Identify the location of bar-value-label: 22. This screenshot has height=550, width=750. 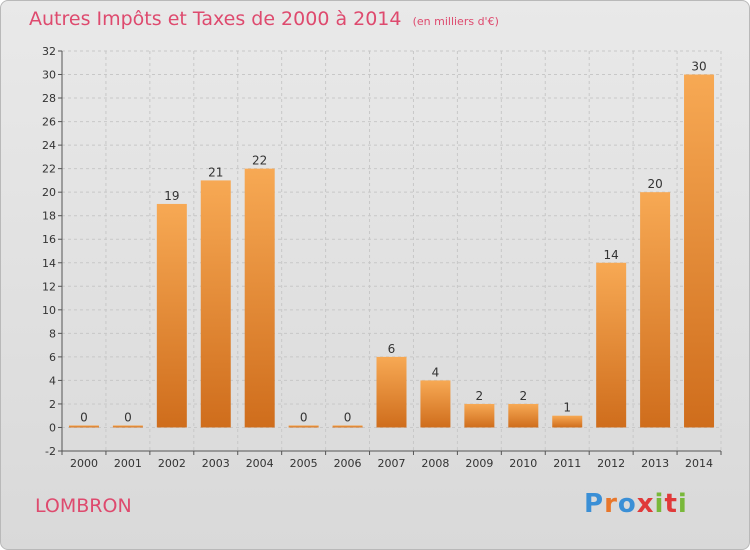
(259, 161).